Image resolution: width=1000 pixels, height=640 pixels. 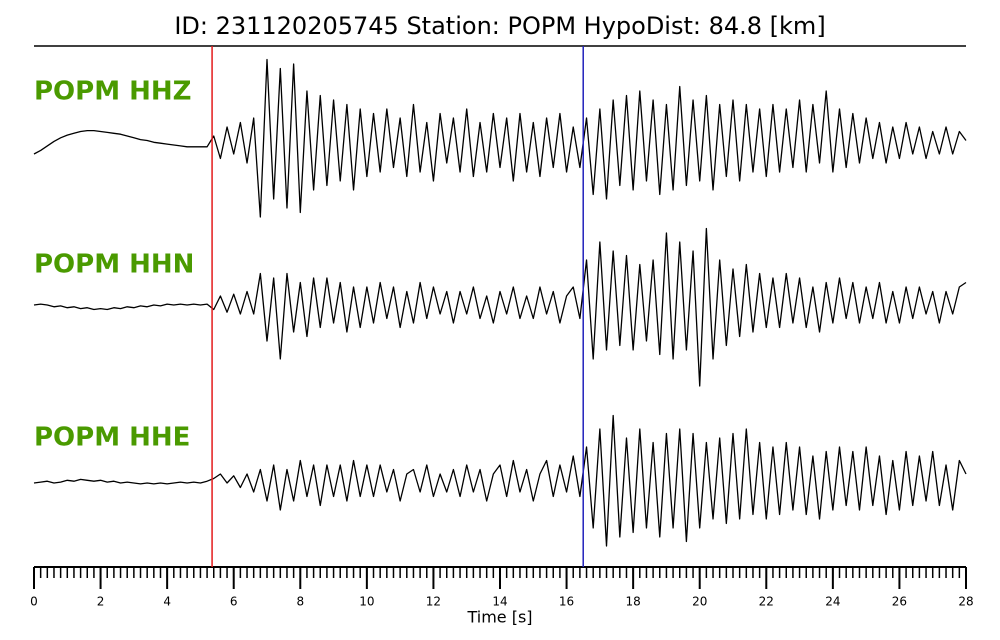 I want to click on x-tick-label: 28, so click(x=965, y=602).